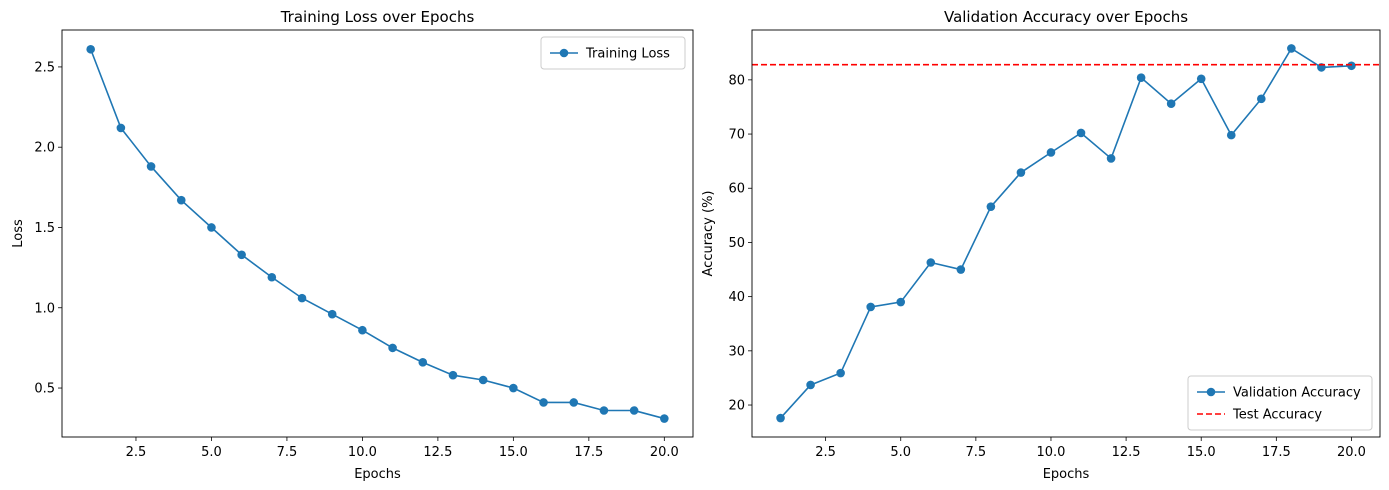  I want to click on legend-label: Training Loss, so click(627, 54).